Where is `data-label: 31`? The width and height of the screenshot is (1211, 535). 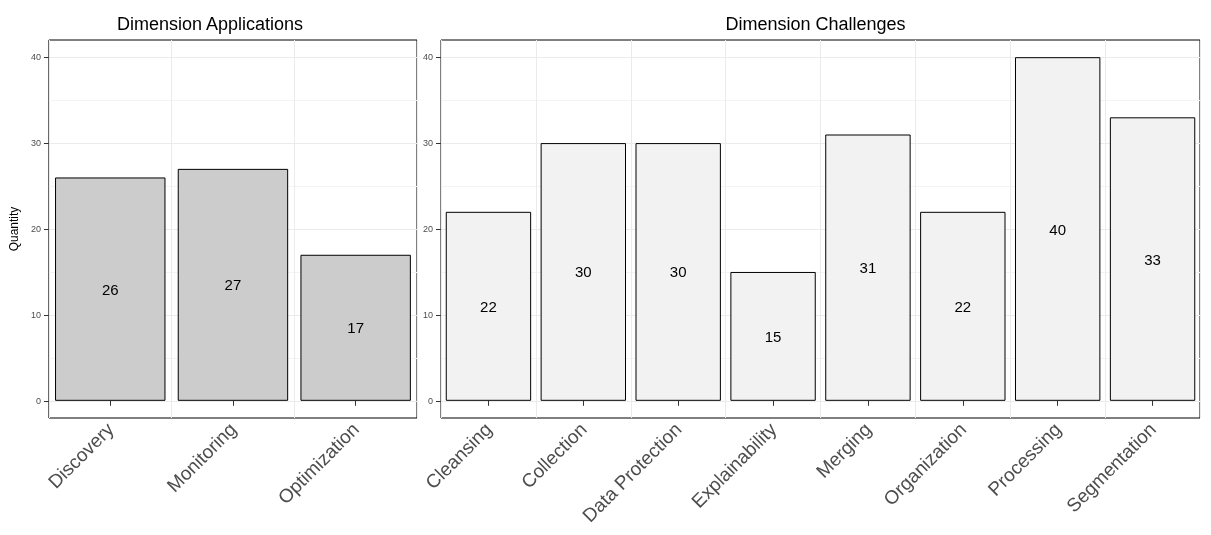 data-label: 31 is located at coordinates (868, 268).